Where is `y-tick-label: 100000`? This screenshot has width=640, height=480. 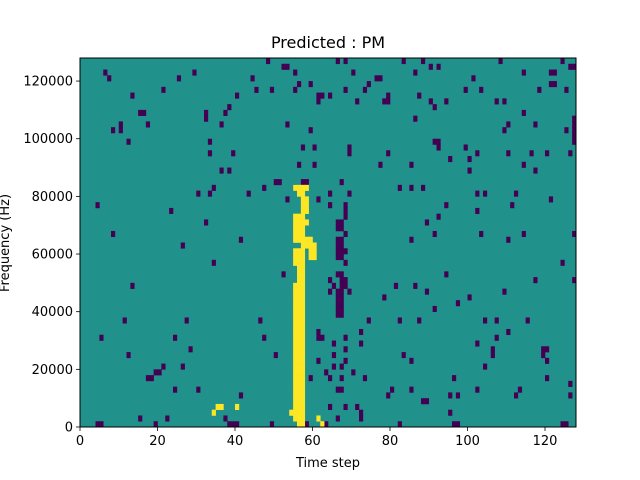
y-tick-label: 100000 is located at coordinates (48, 139).